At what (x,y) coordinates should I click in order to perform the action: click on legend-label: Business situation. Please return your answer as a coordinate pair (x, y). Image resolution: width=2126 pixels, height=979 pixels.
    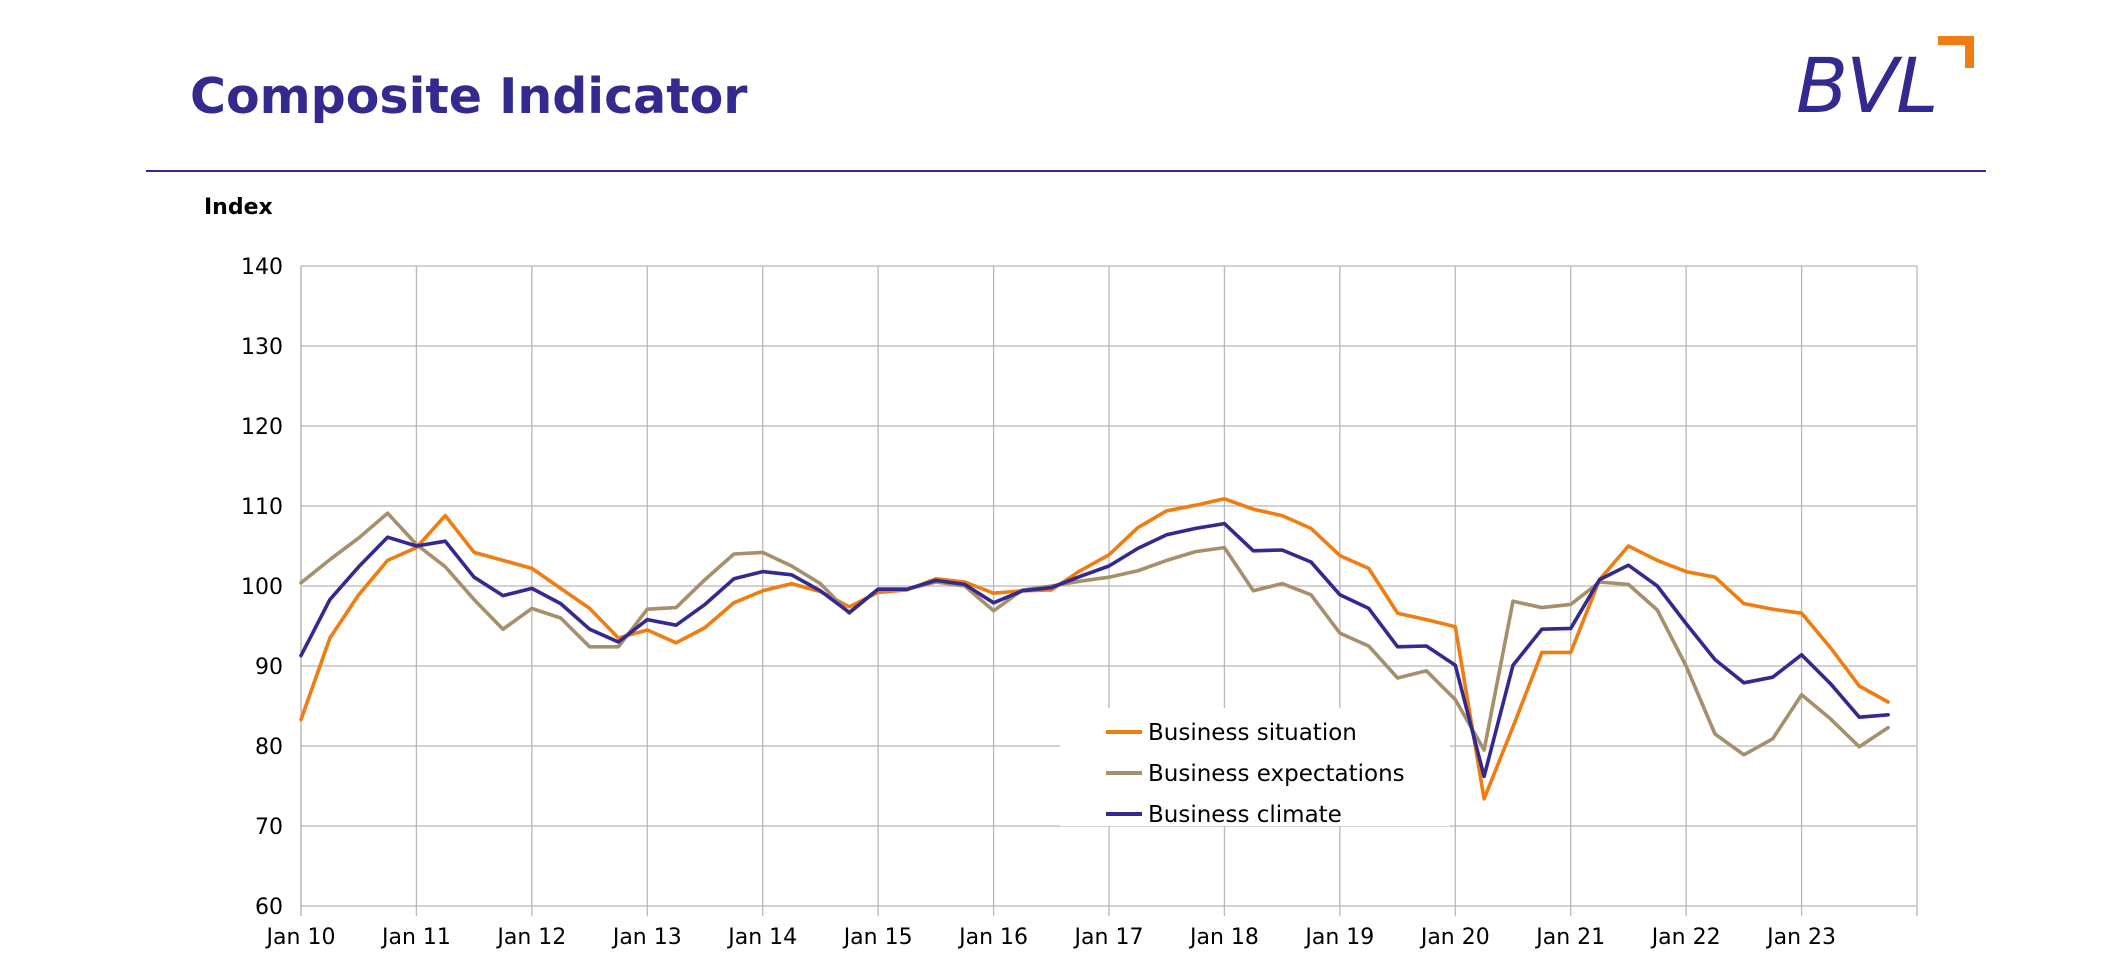
    Looking at the image, I should click on (1252, 733).